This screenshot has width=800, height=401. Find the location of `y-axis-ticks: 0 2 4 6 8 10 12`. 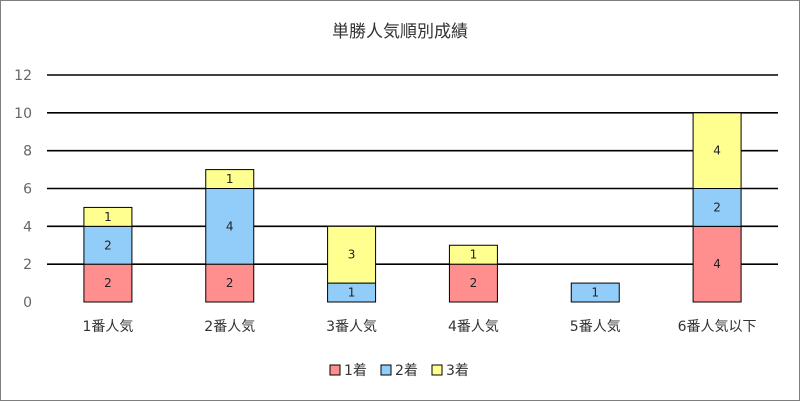

y-axis-ticks: 0 2 4 6 8 10 12 is located at coordinates (23, 189).